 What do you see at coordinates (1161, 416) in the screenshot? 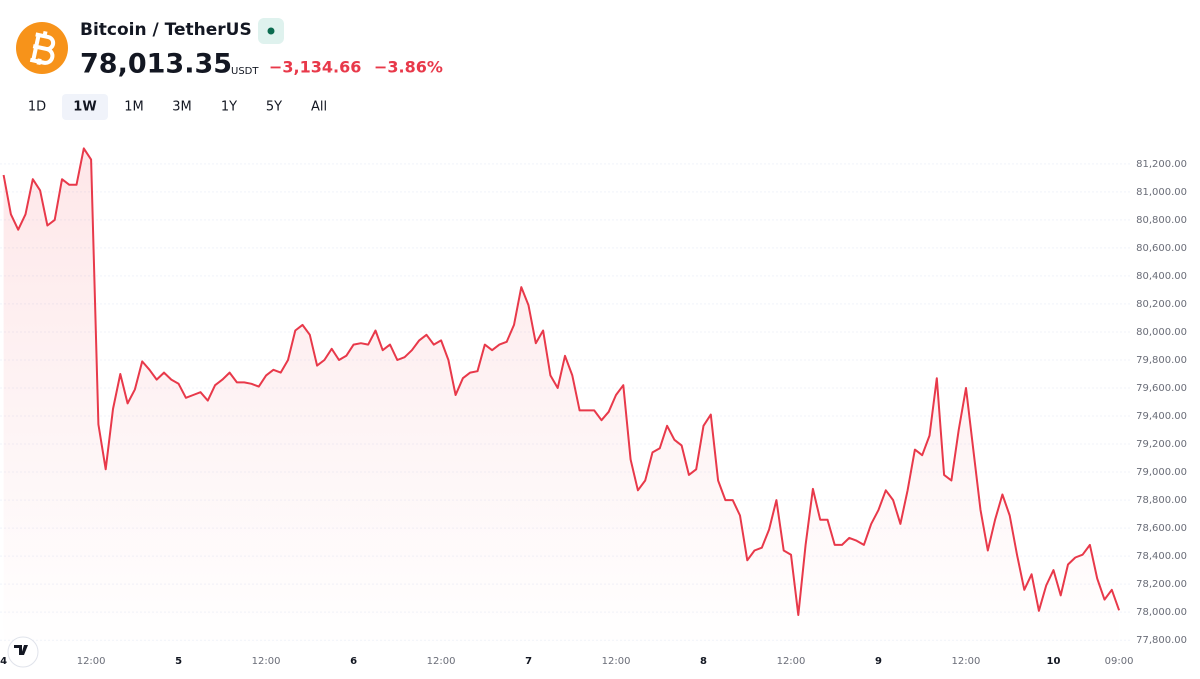
I see `y-tick-label: 79,400.00` at bounding box center [1161, 416].